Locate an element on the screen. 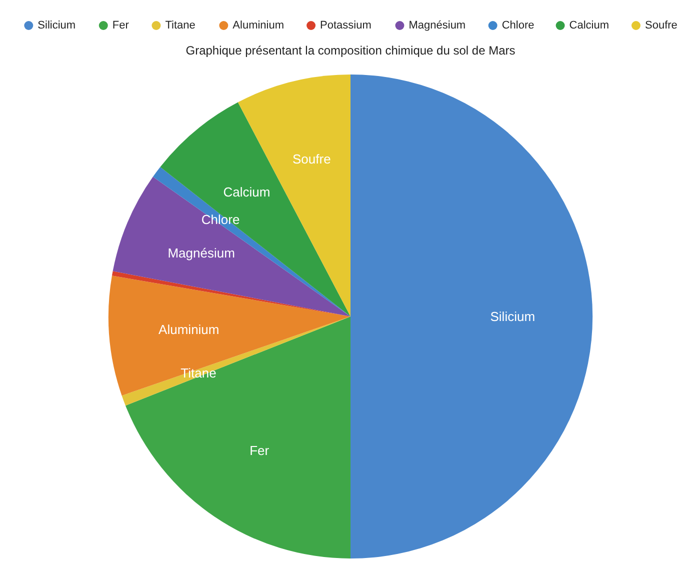  legend-label: Calcium is located at coordinates (589, 26).